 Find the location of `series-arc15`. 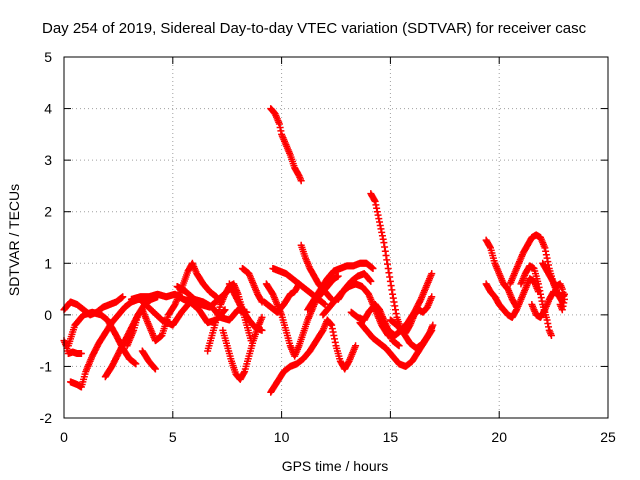

series-arc15 is located at coordinates (281, 298).